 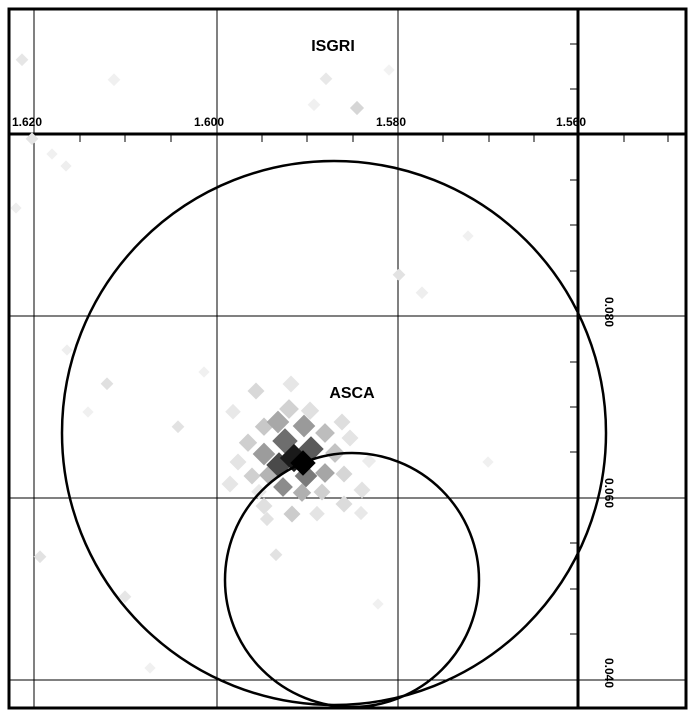 I want to click on right-minor-ticks, so click(x=574, y=339).